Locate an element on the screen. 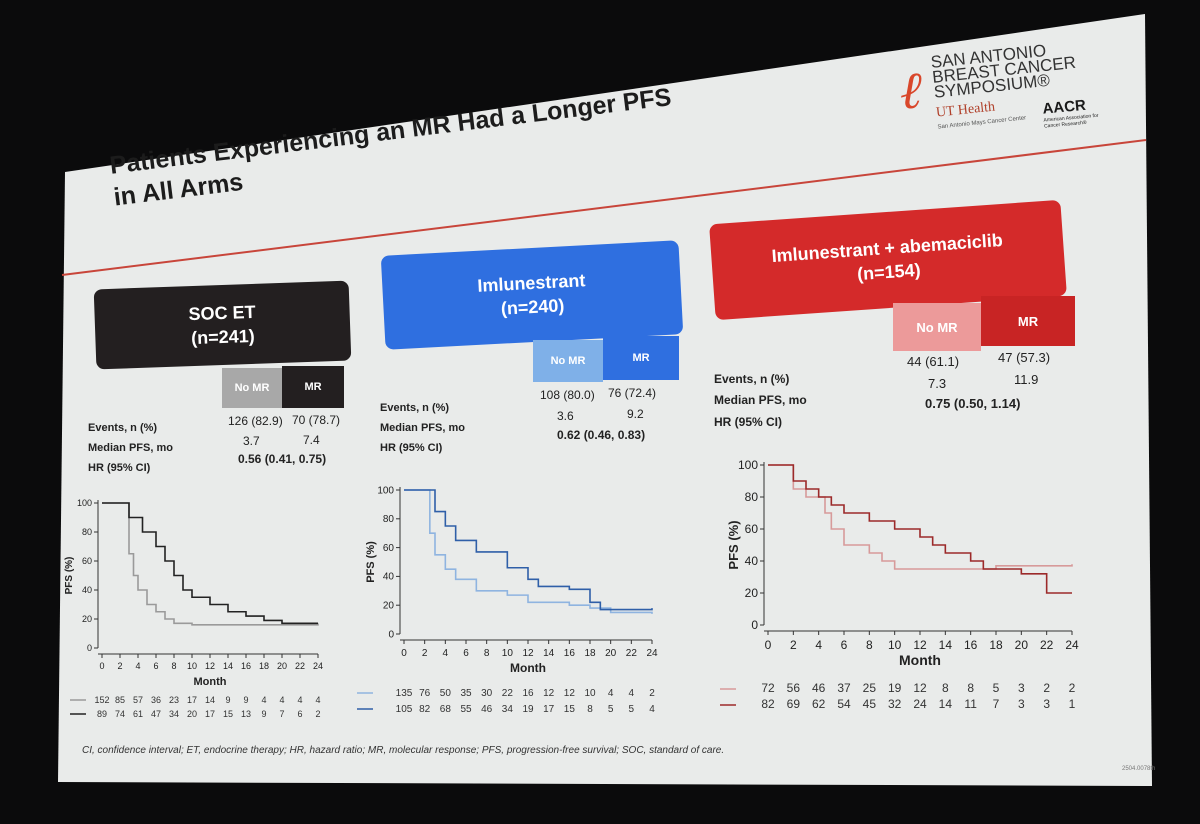 This screenshot has width=1200, height=824. x-tick-label: 6 is located at coordinates (155, 666).